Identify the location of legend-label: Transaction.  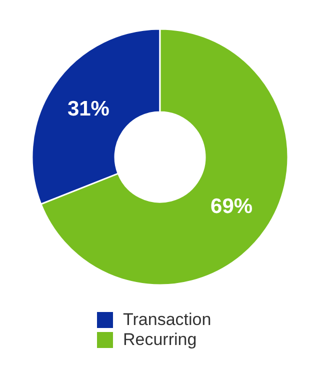
(167, 319).